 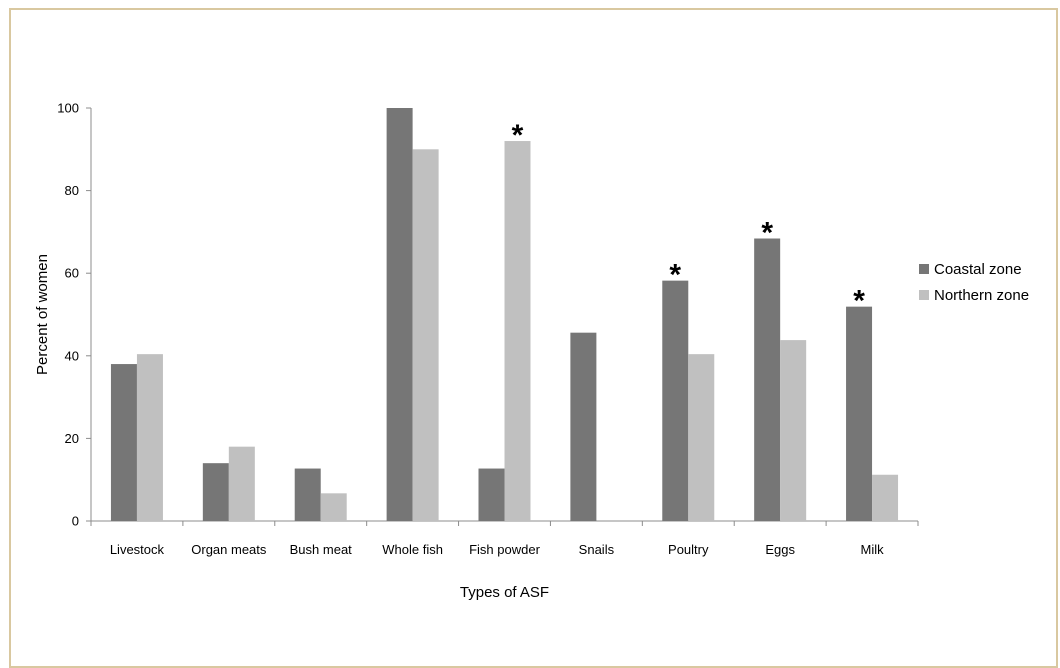 I want to click on y-tick-label: 20, so click(x=72, y=438).